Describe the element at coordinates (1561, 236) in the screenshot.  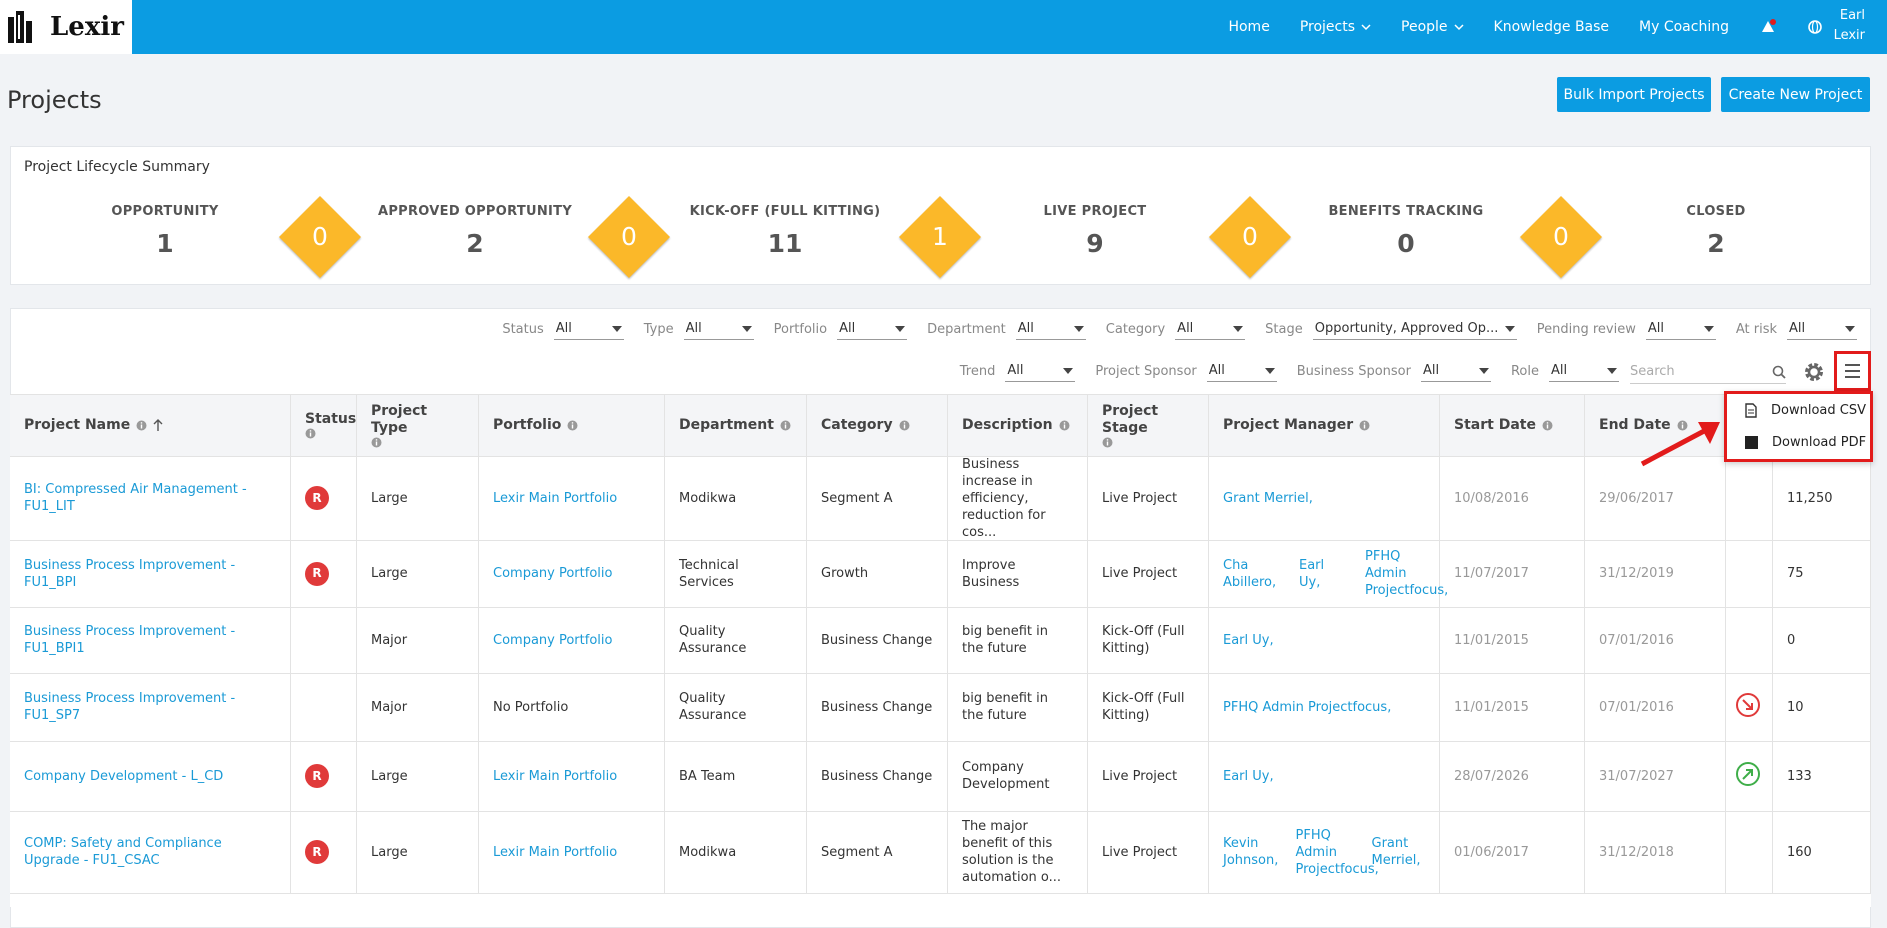
I see `diamond-count: 0` at that location.